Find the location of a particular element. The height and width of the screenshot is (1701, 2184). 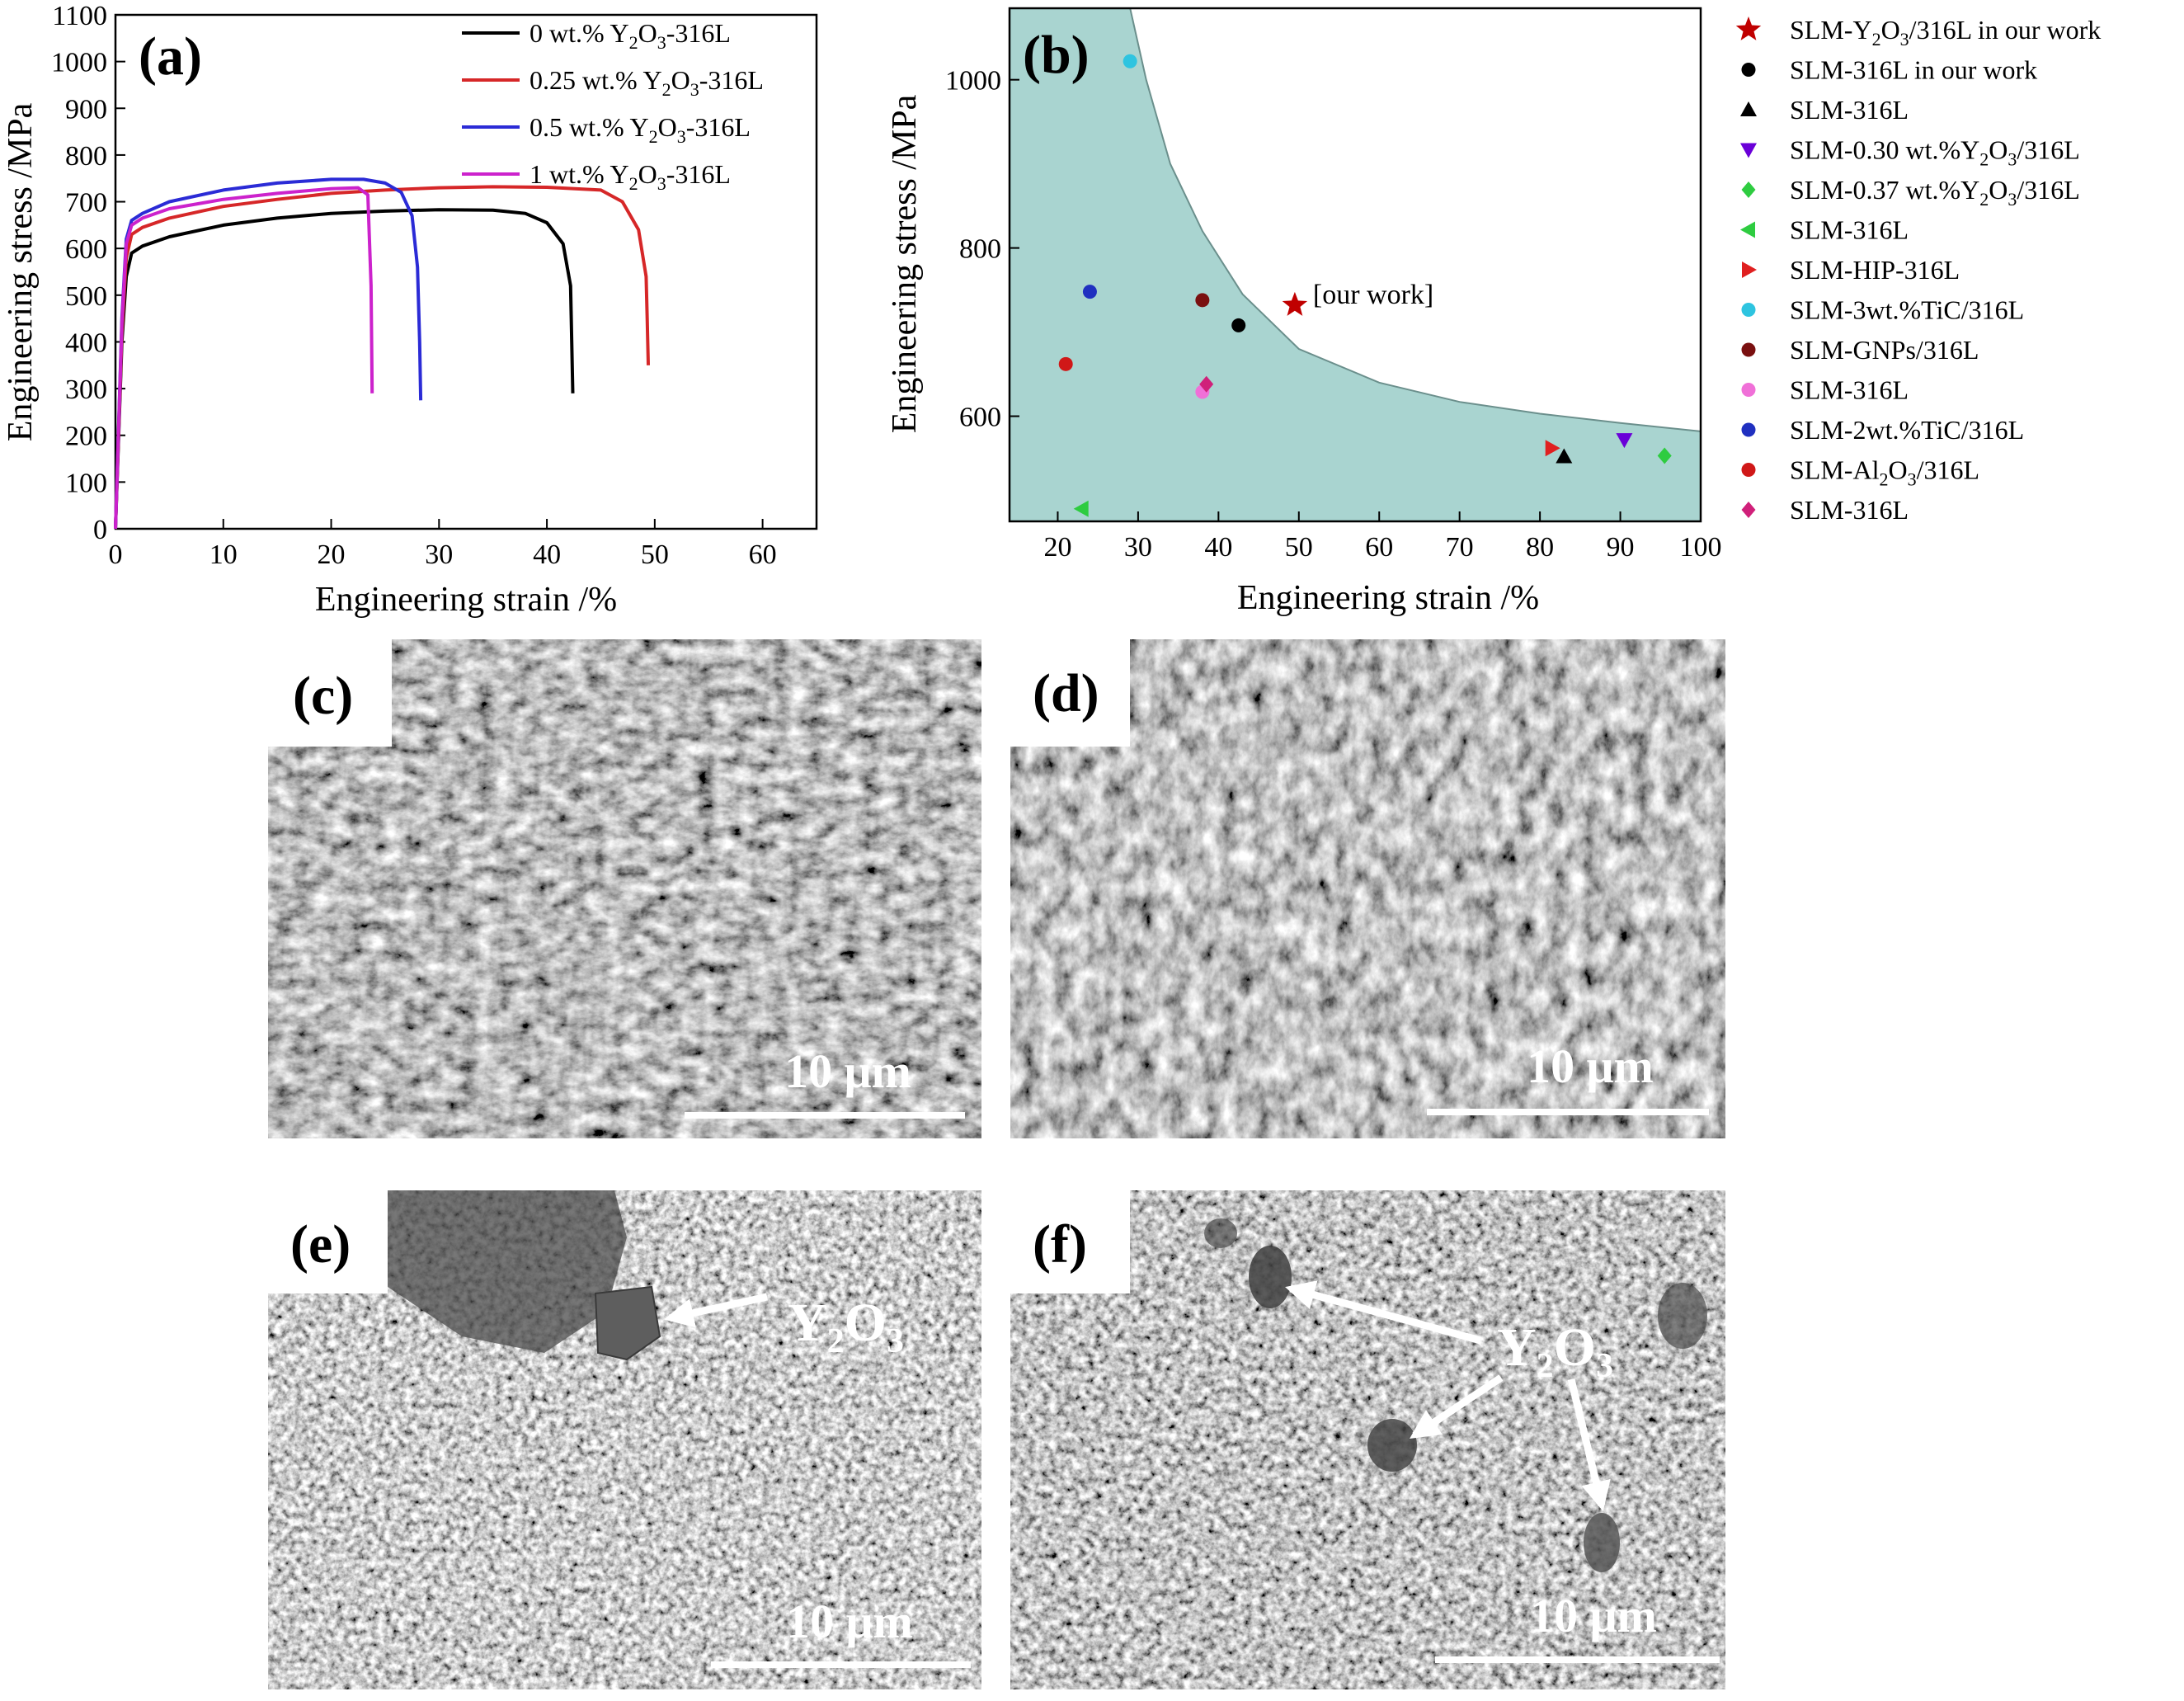

panel-a-legend-label-1: 0.25 wt.% Y2O3-316L is located at coordinates (647, 82).